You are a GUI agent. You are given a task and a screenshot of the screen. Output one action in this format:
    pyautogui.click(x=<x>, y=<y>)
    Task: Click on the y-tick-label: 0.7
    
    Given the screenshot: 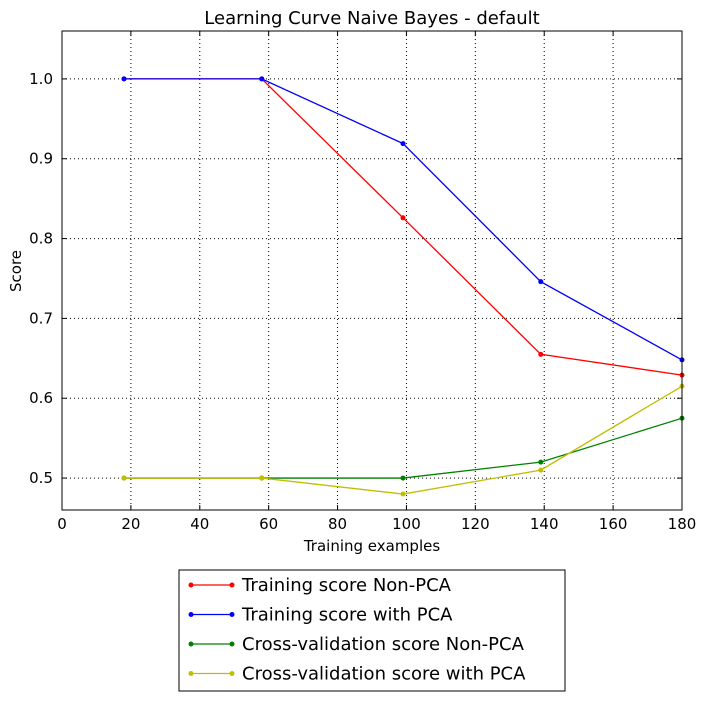 What is the action you would take?
    pyautogui.click(x=41, y=318)
    